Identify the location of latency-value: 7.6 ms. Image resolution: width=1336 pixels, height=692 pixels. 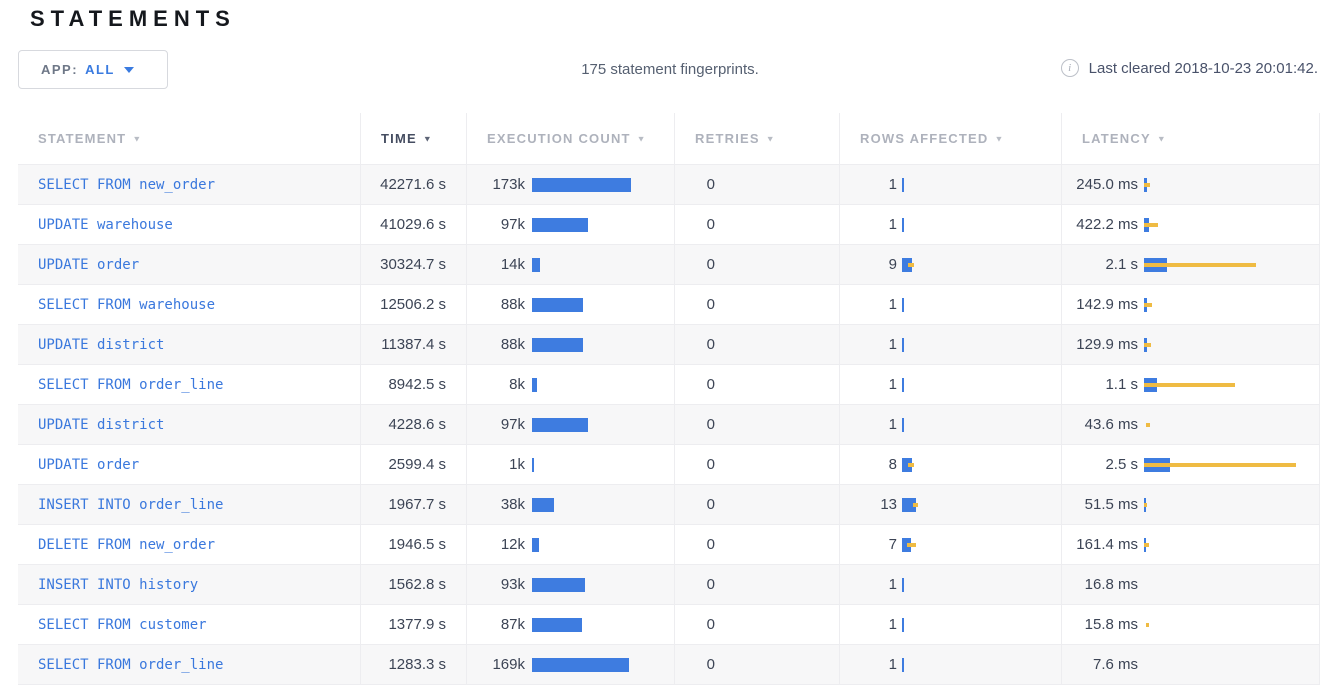
(1115, 664).